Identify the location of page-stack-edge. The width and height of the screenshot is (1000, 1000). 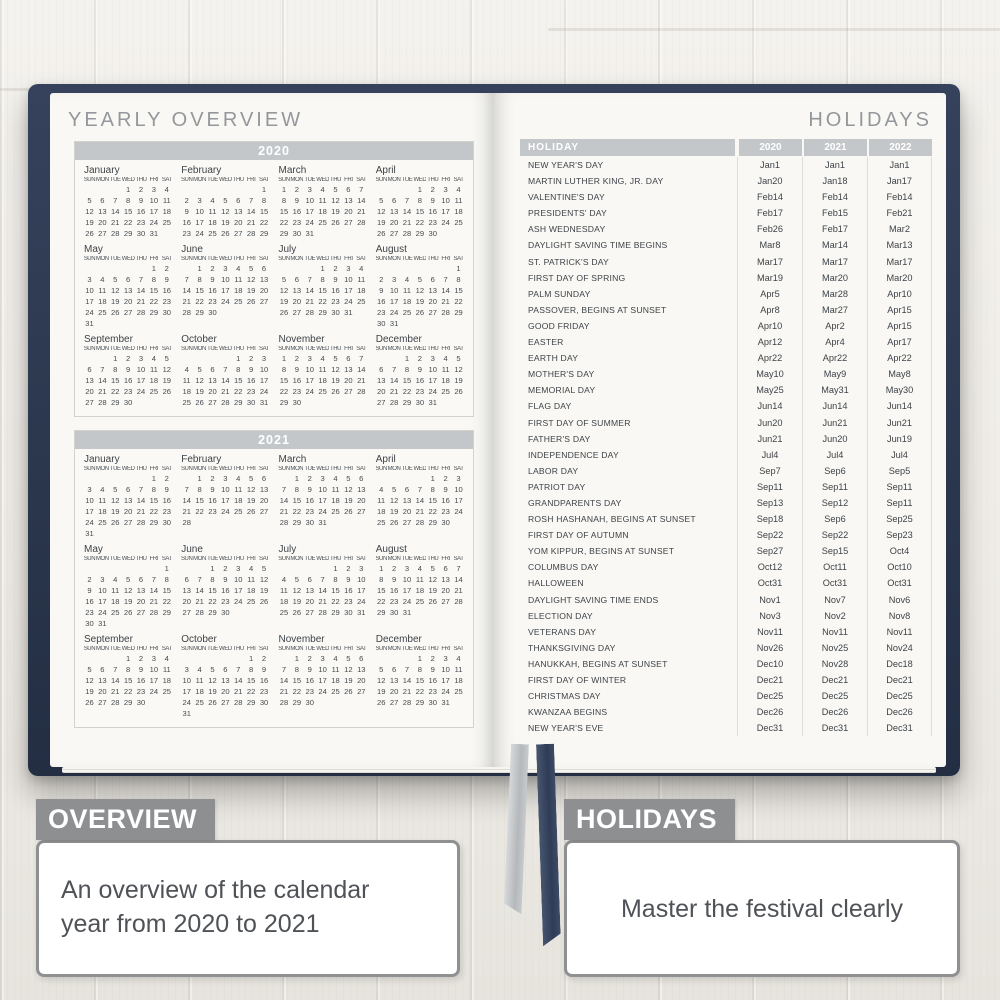
(499, 770).